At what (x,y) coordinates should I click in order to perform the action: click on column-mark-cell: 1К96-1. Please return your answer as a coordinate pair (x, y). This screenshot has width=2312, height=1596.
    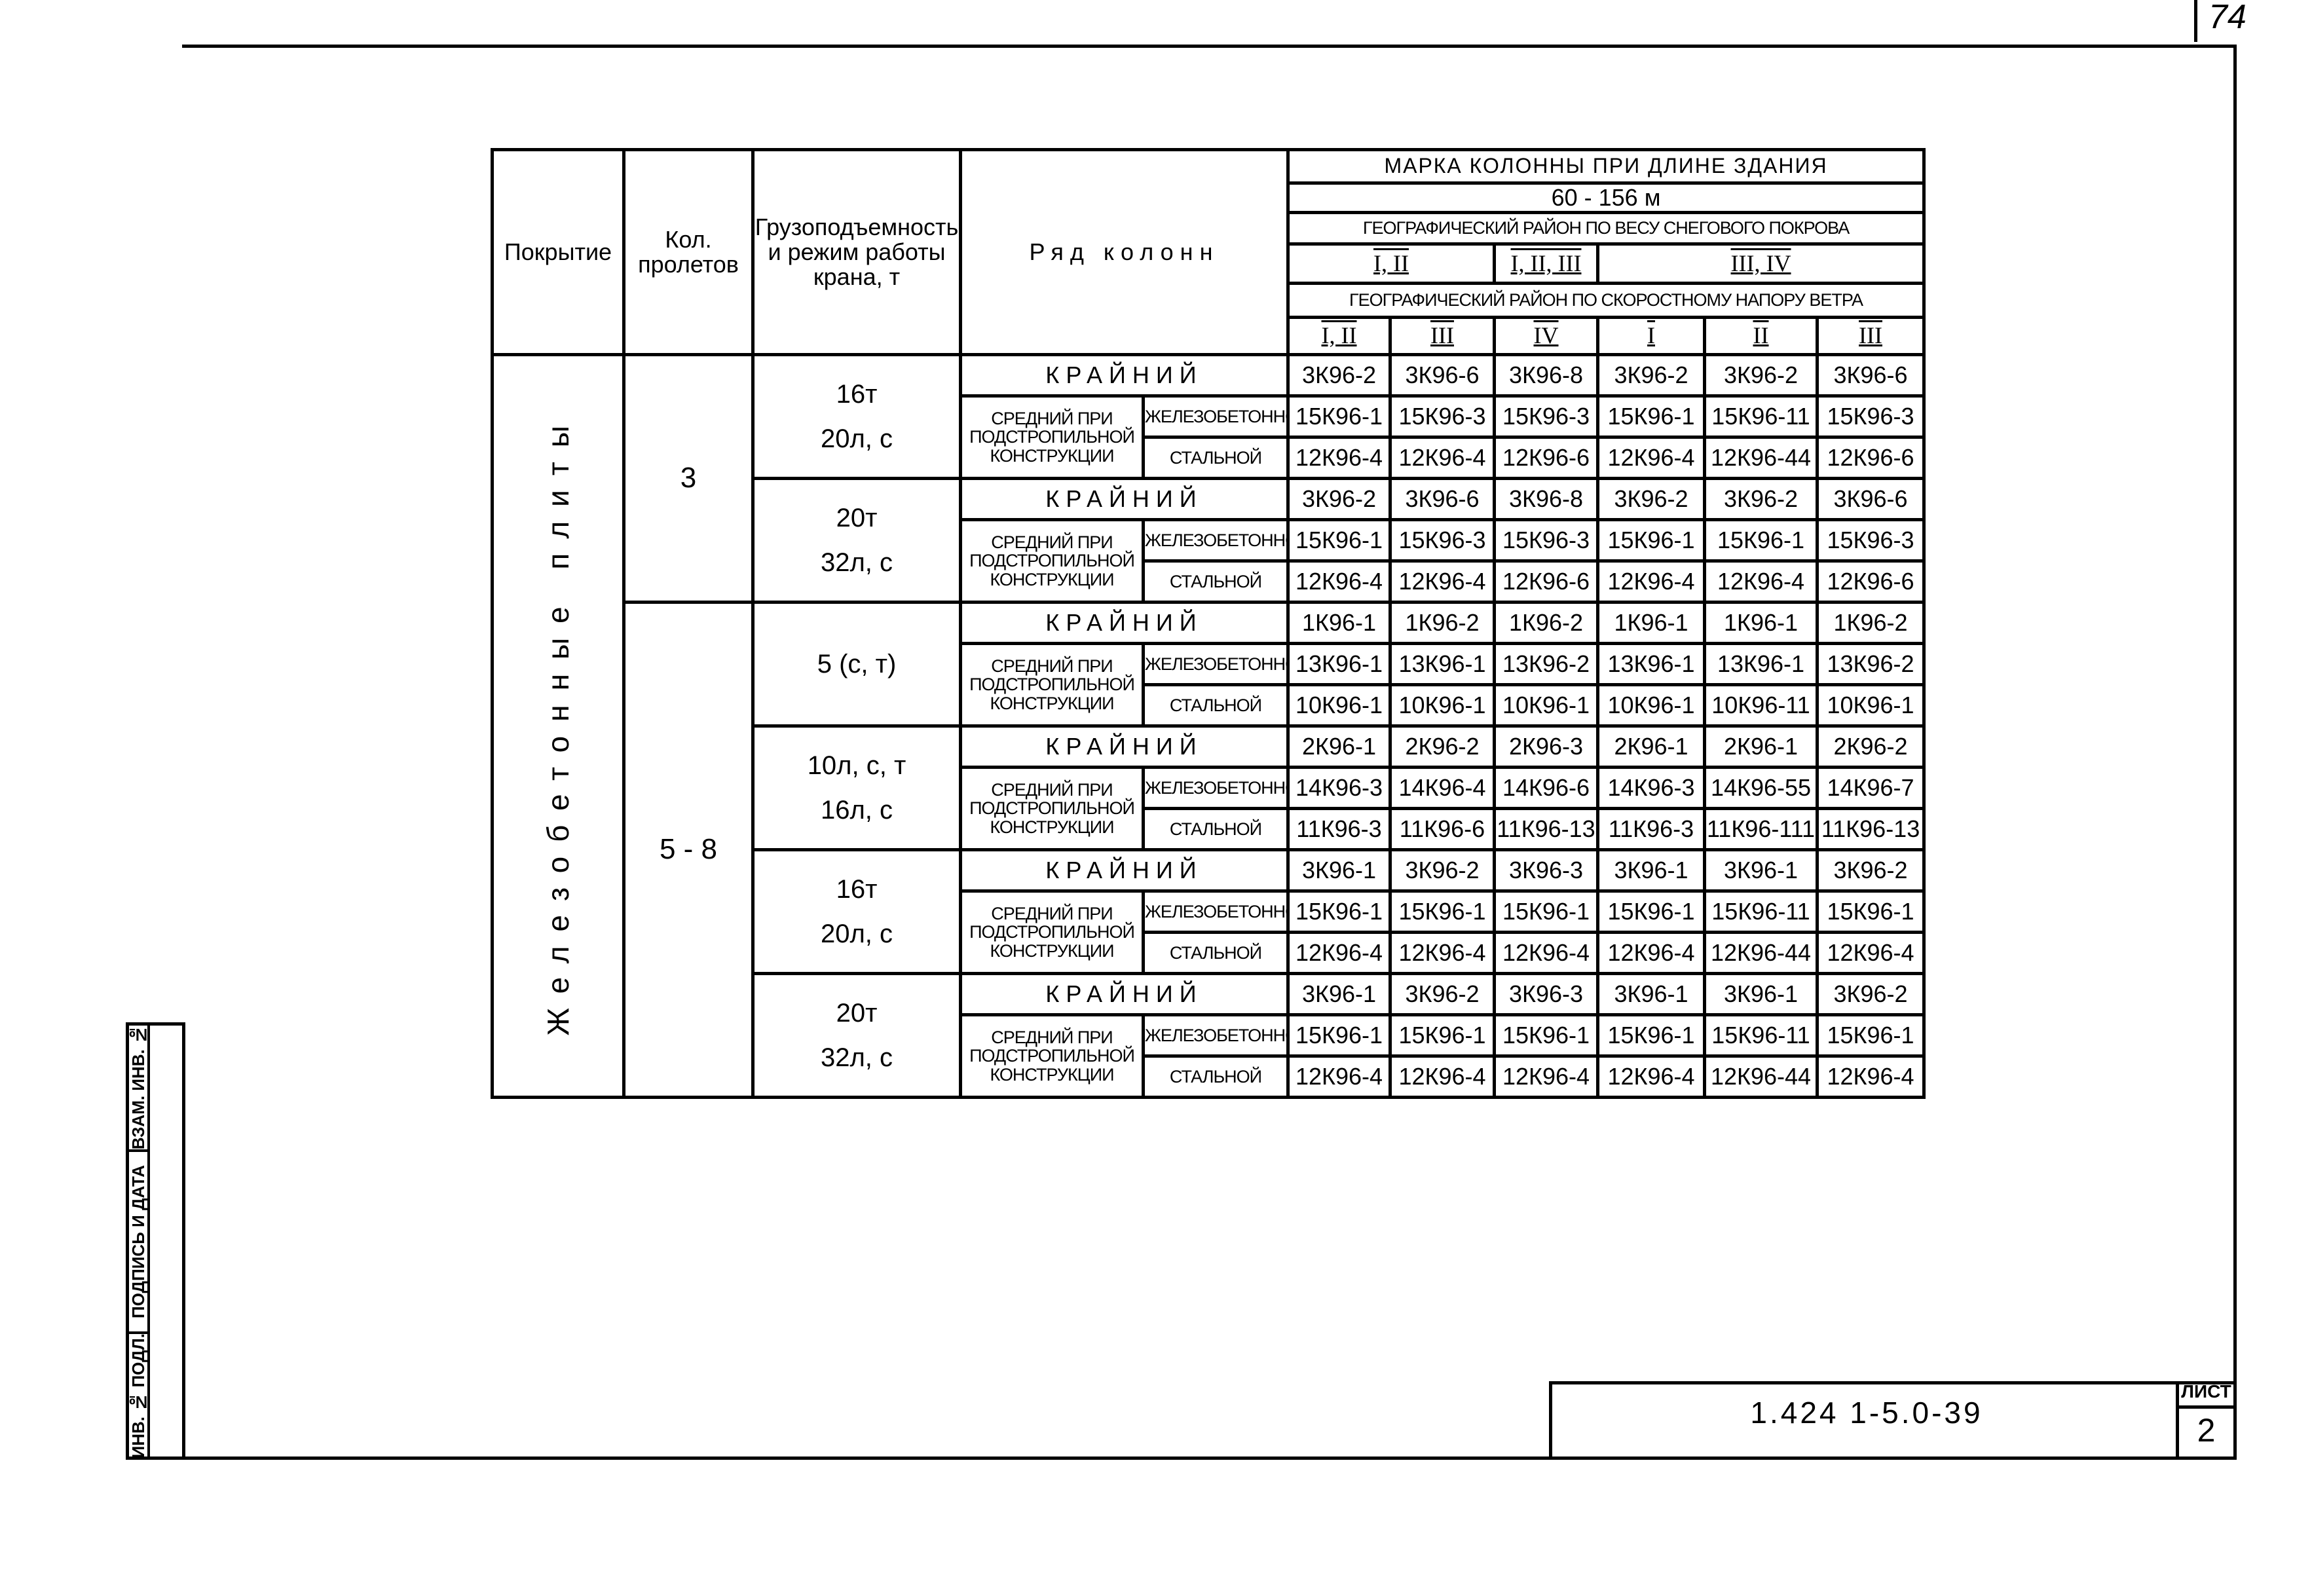
    Looking at the image, I should click on (1761, 623).